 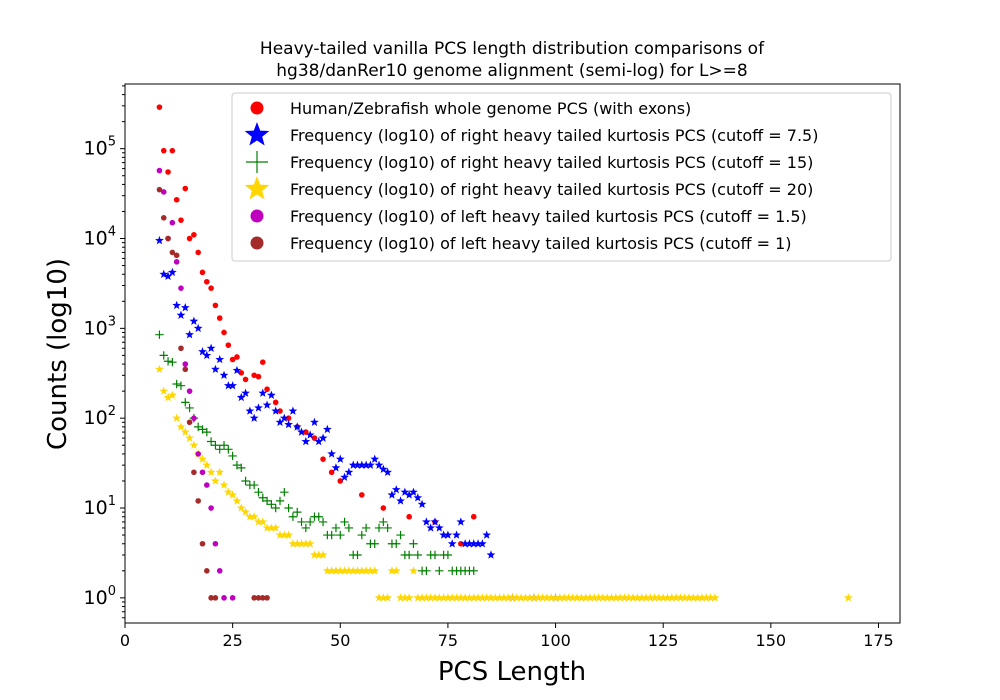 What do you see at coordinates (512, 672) in the screenshot?
I see `x-axis-label: PCS Length` at bounding box center [512, 672].